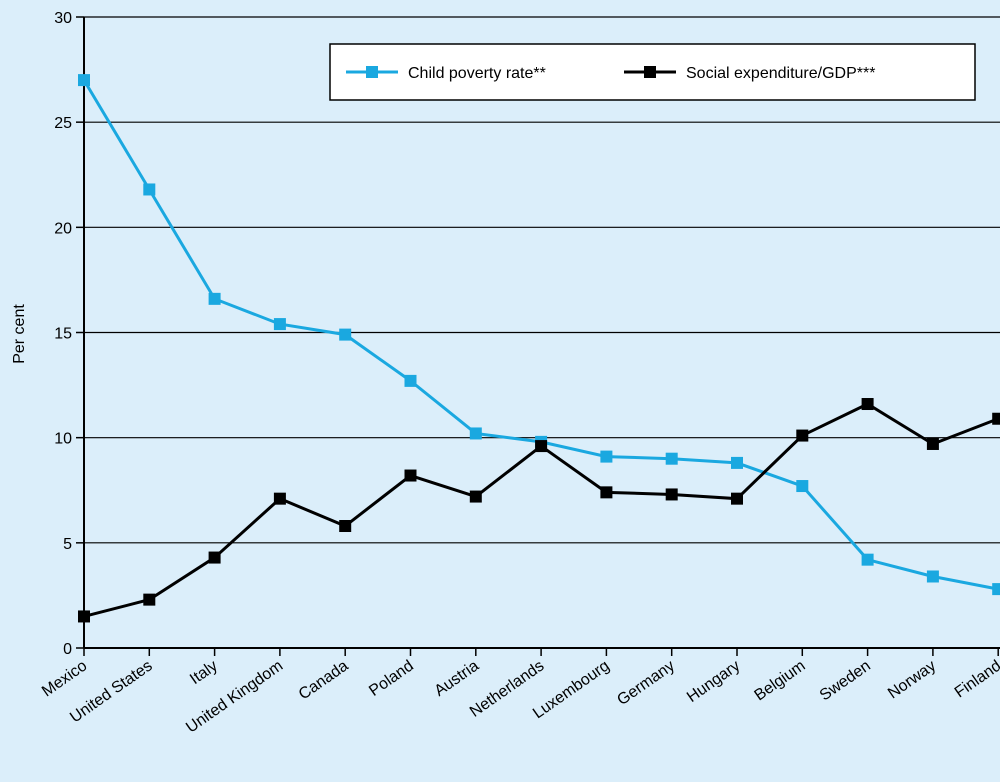 This screenshot has width=1000, height=782. Describe the element at coordinates (845, 680) in the screenshot. I see `x-tick-label: Sweden` at that location.